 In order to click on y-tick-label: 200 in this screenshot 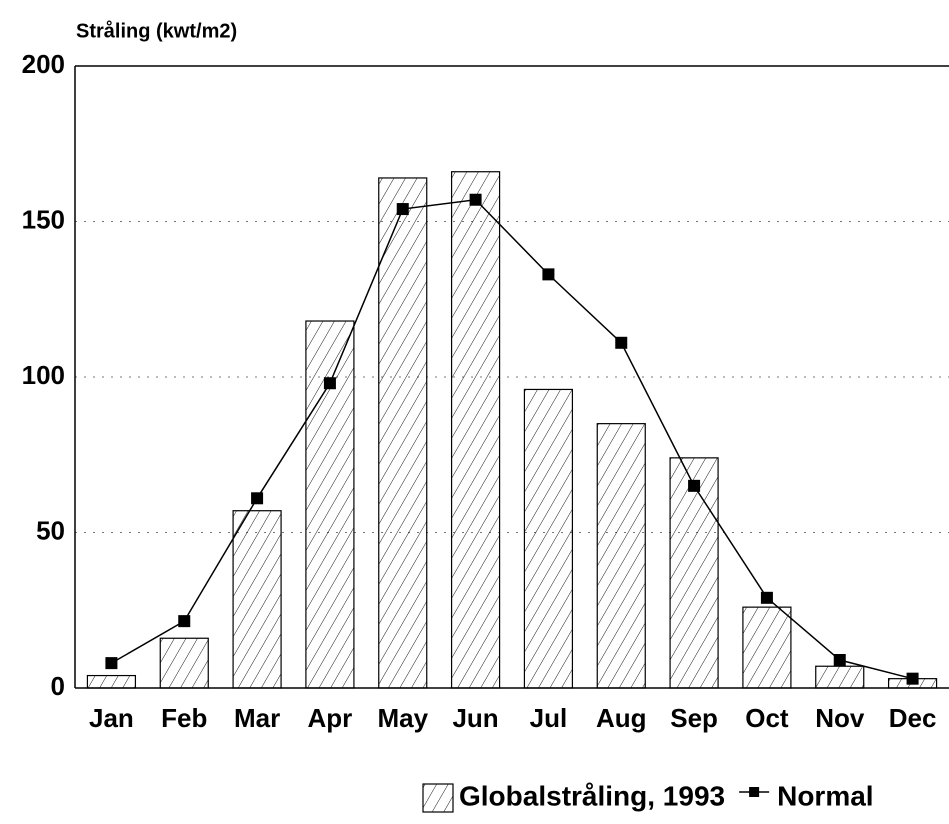, I will do `click(43, 64)`.